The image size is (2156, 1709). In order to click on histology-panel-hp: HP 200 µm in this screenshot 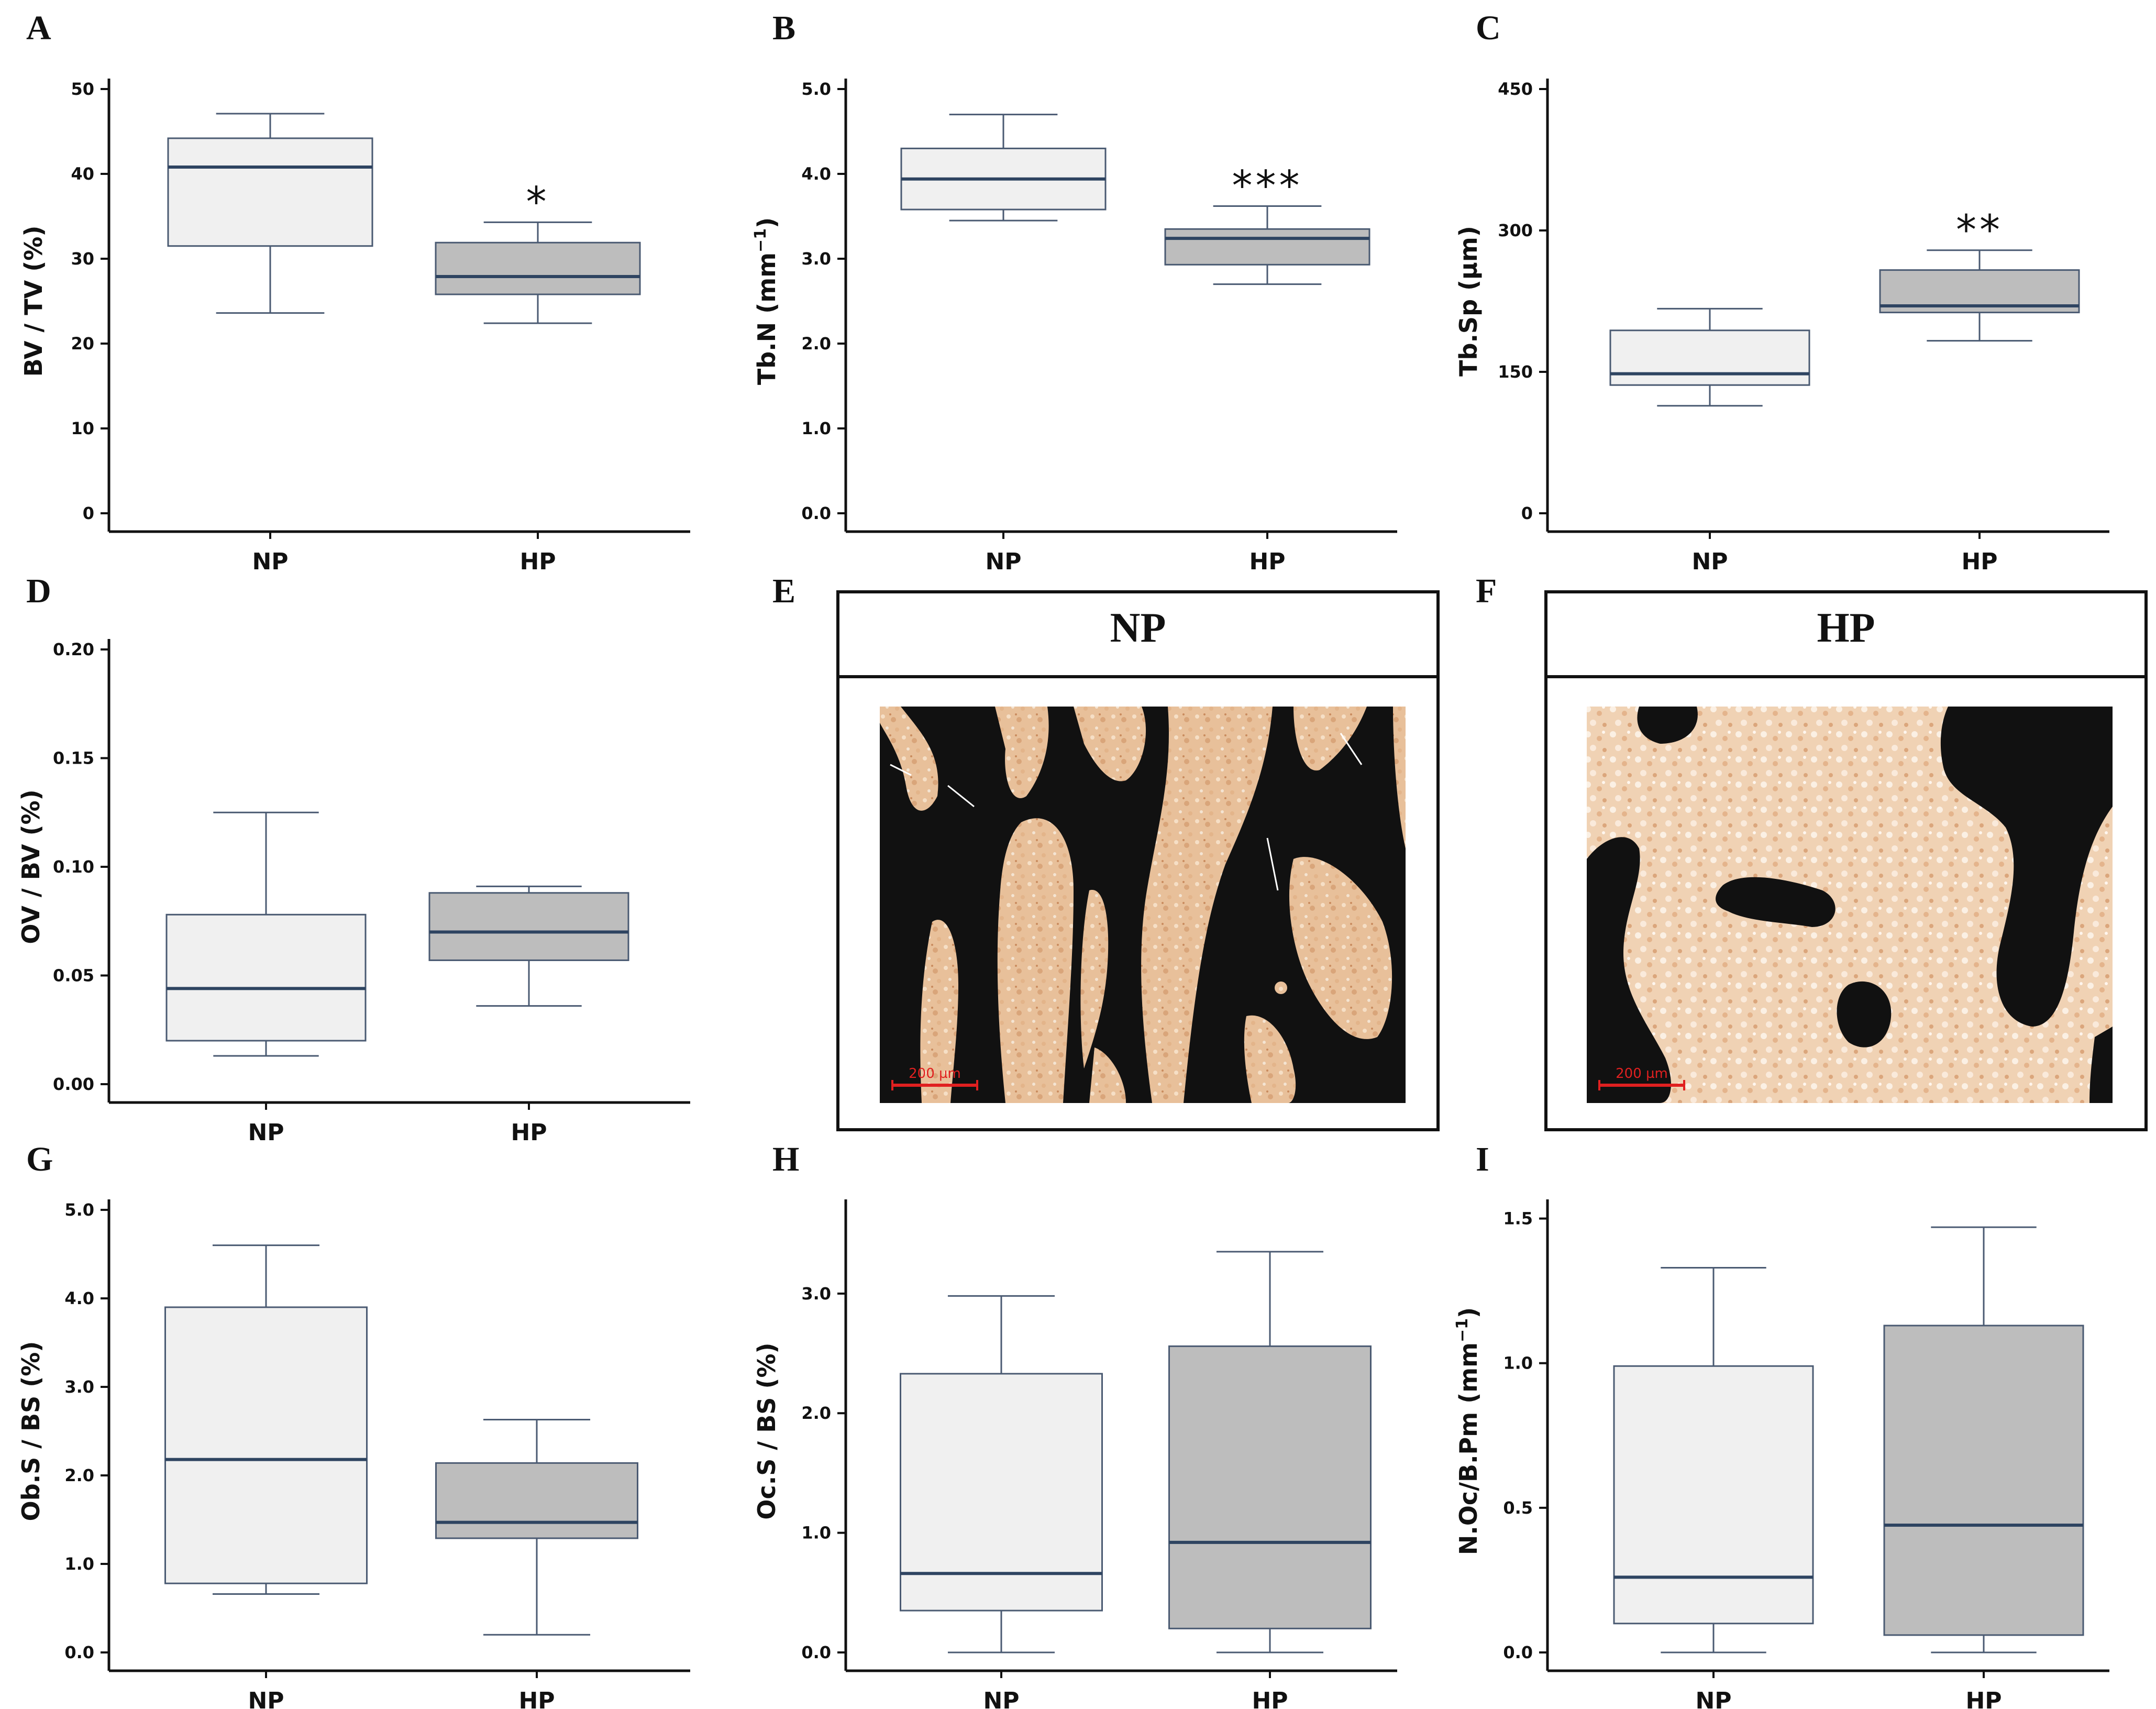, I will do `click(1846, 860)`.